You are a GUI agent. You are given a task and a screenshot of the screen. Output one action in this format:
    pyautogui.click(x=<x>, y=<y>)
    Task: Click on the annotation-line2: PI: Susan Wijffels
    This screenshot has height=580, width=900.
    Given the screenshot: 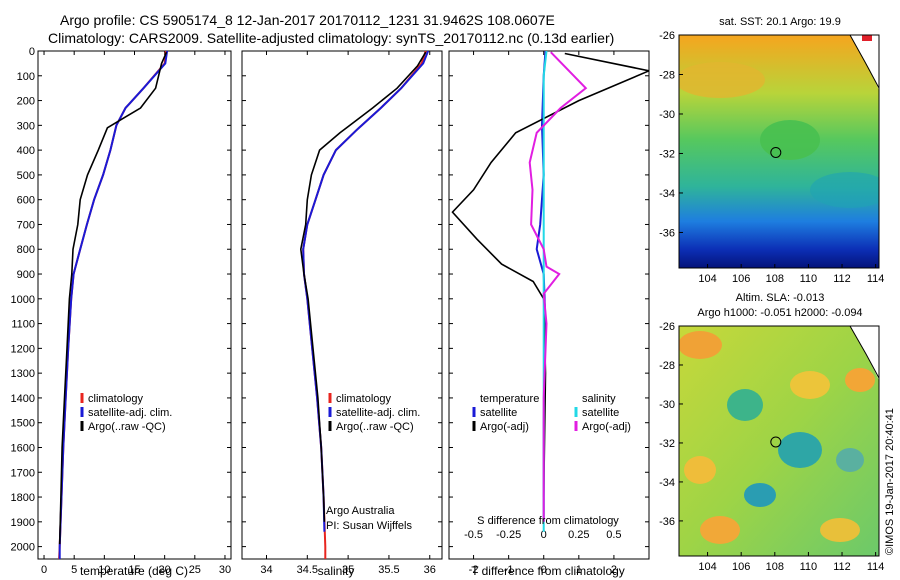 What is the action you would take?
    pyautogui.click(x=369, y=526)
    